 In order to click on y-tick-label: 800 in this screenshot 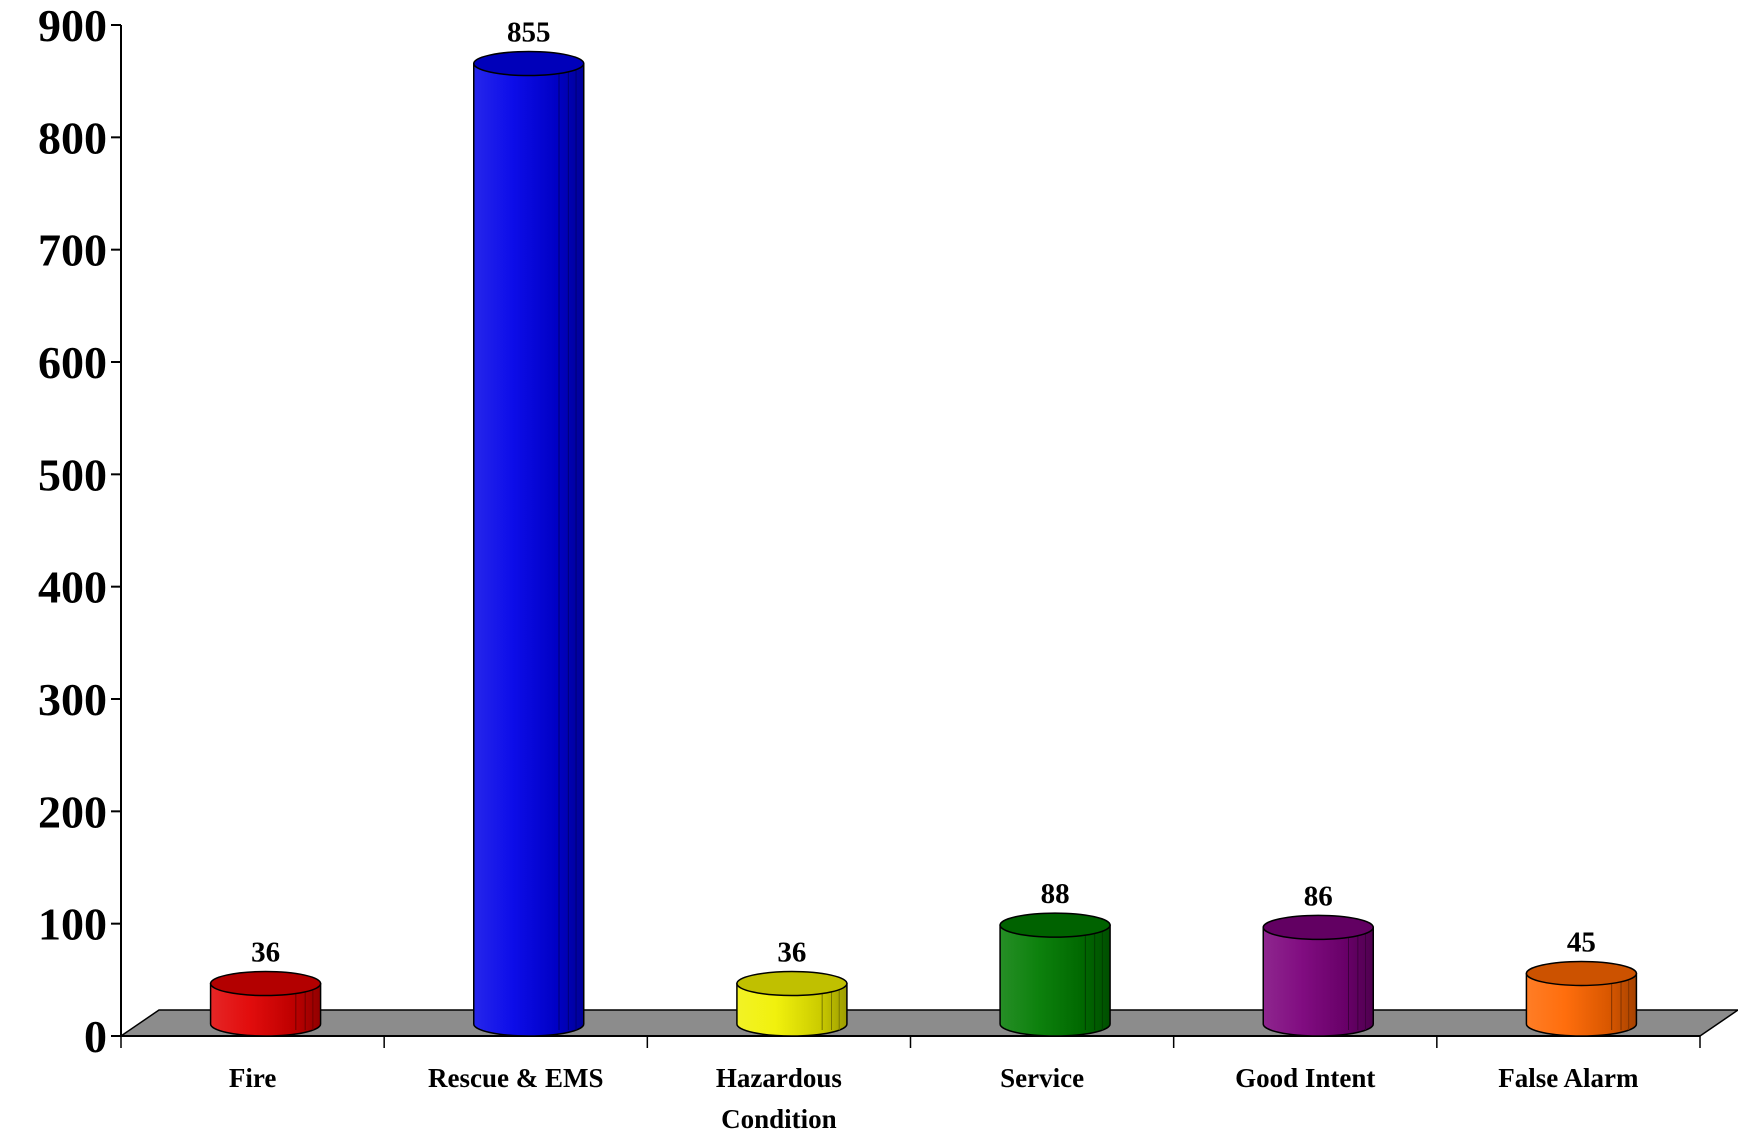, I will do `click(72, 137)`.